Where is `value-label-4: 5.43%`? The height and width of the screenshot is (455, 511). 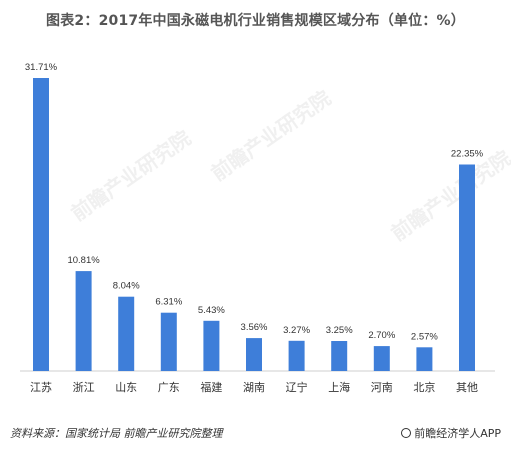
value-label-4: 5.43% is located at coordinates (211, 310).